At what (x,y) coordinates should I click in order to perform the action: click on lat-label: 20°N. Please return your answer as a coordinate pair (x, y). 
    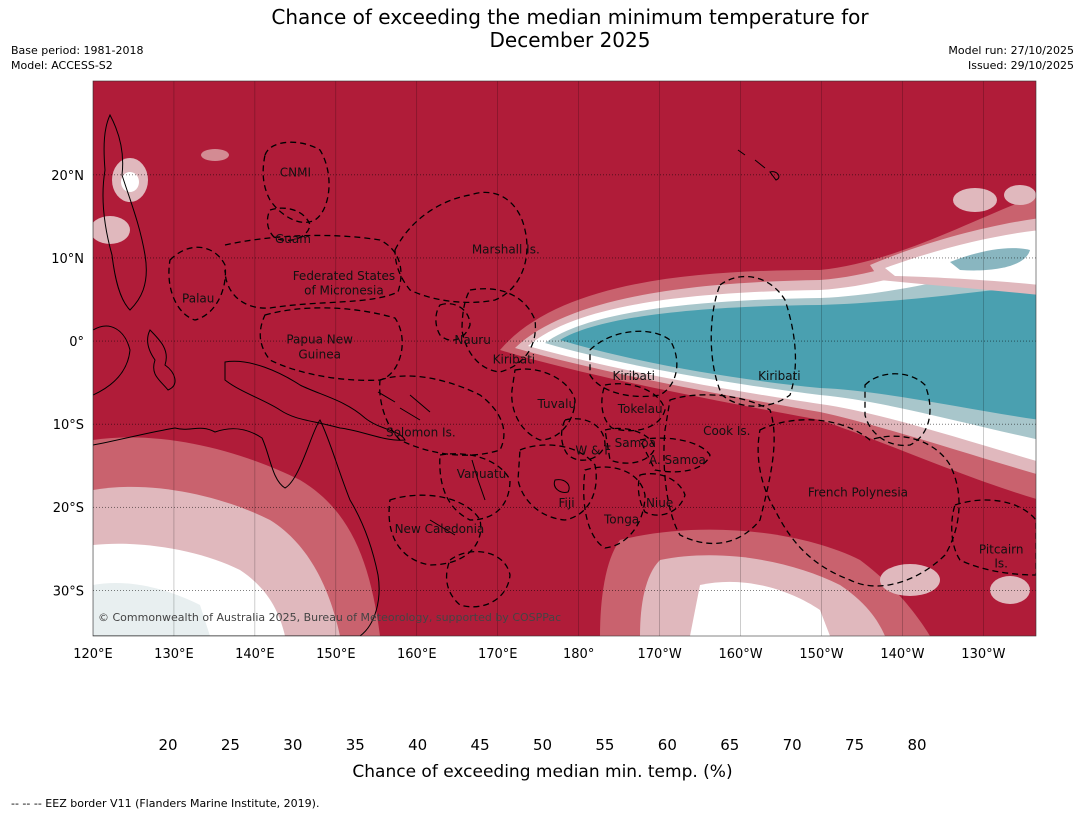
    Looking at the image, I should click on (67, 176).